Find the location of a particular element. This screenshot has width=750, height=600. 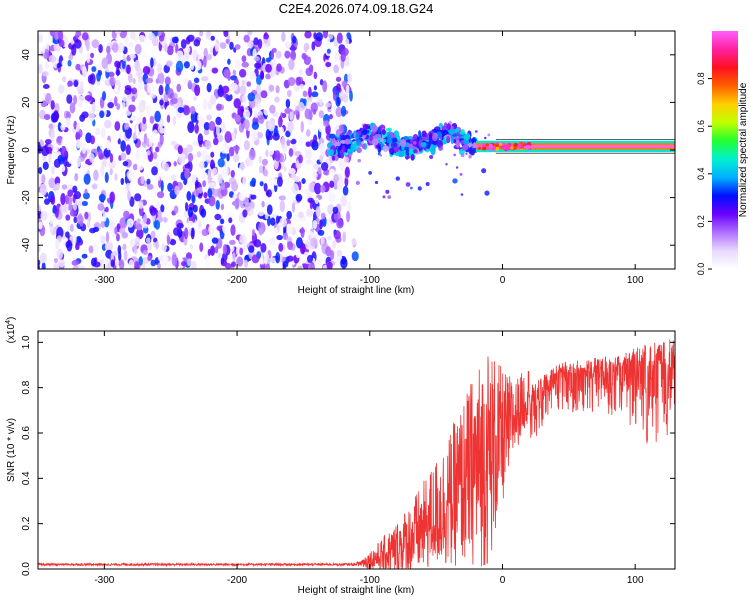

spectrogram-x-tick-label: 100 is located at coordinates (635, 280).